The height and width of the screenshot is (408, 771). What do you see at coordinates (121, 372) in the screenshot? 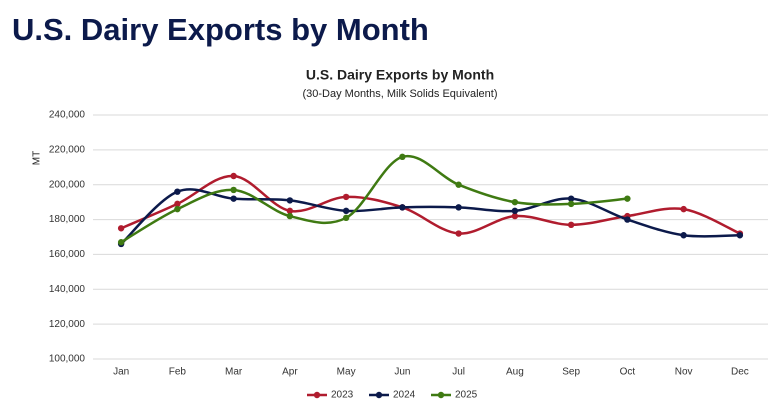
I see `x-tick-label: Jan` at bounding box center [121, 372].